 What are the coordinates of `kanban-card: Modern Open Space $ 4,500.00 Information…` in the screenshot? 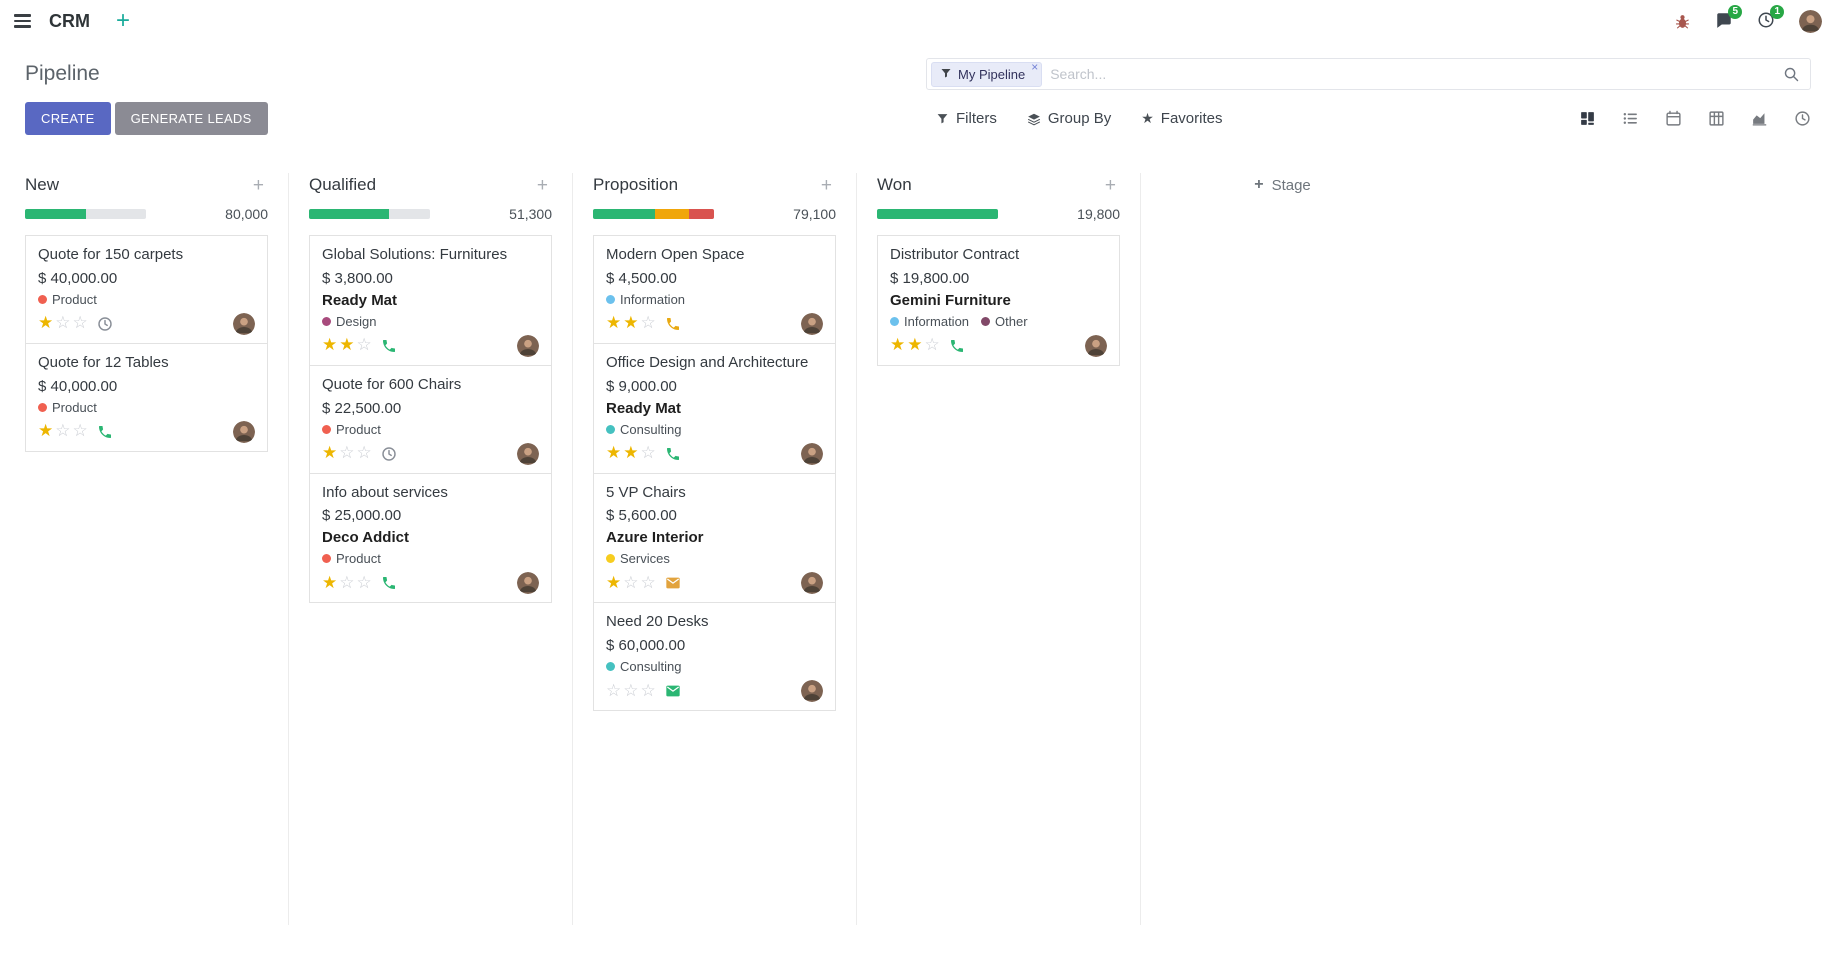 It's located at (714, 289).